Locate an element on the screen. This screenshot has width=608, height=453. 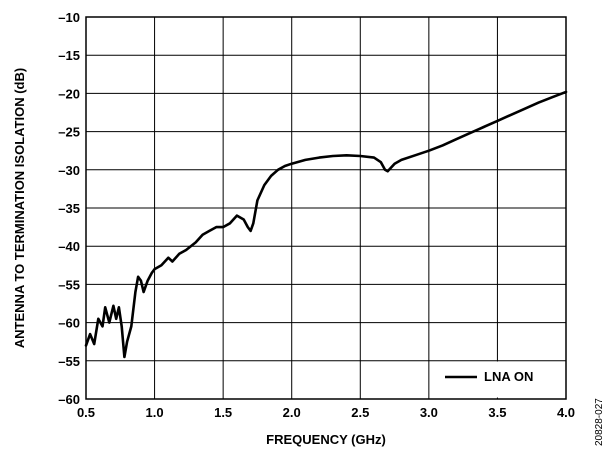
legend-label-lna-on: LNA ON is located at coordinates (508, 376).